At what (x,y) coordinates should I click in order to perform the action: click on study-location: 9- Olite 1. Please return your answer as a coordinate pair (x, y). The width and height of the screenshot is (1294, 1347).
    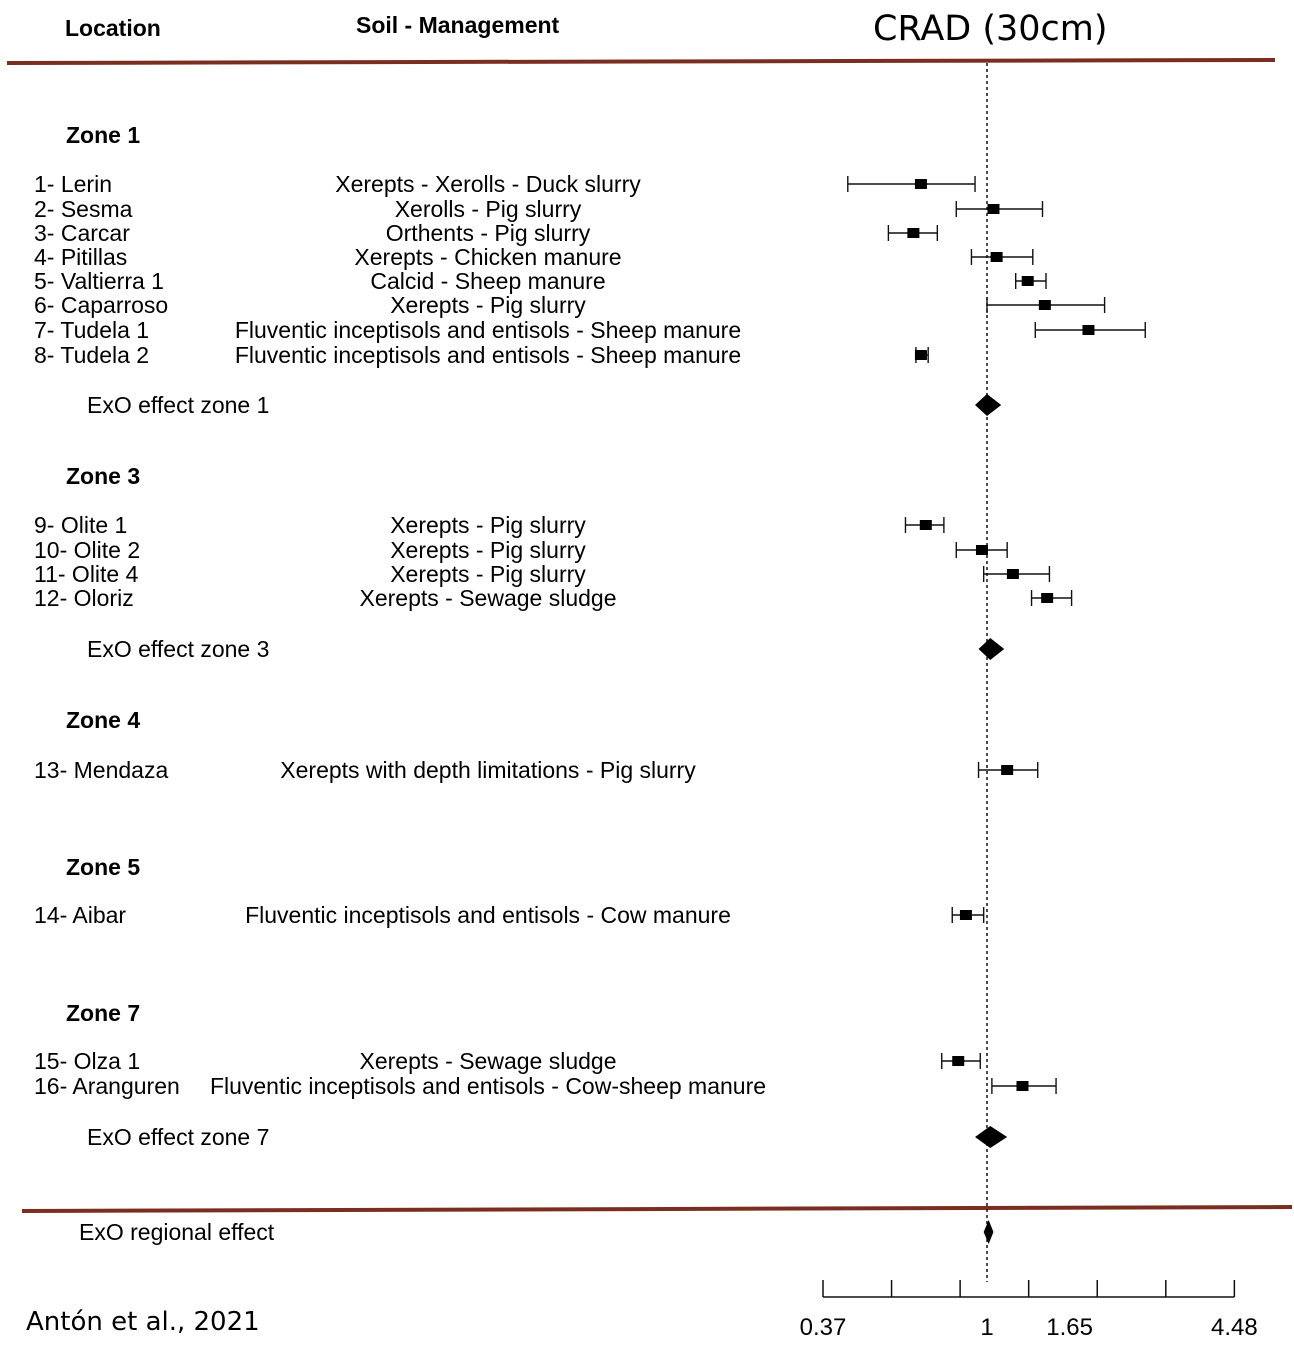
    Looking at the image, I should click on (80, 525).